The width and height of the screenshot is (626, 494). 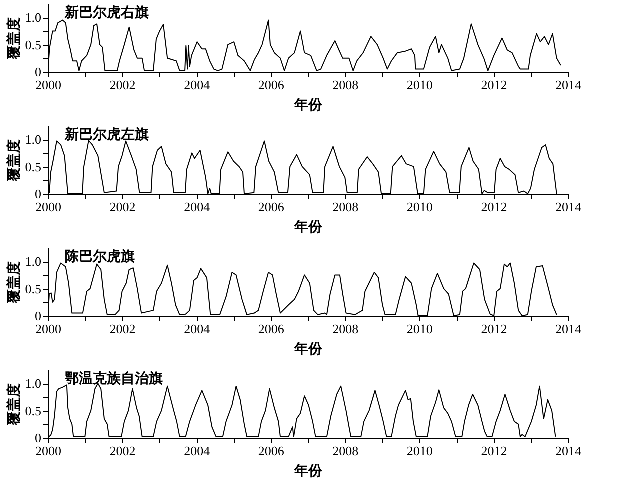 What do you see at coordinates (113, 379) in the screenshot?
I see `chart-title: 鄂温克族自治旗` at bounding box center [113, 379].